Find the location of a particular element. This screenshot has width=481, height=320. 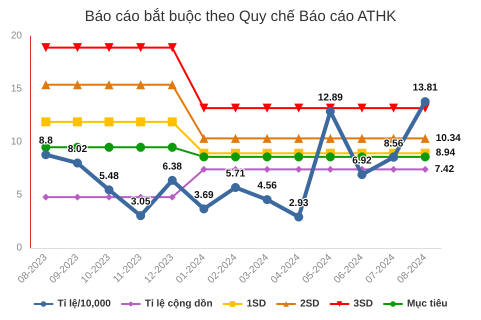

legend-label: 2SD is located at coordinates (310, 304).